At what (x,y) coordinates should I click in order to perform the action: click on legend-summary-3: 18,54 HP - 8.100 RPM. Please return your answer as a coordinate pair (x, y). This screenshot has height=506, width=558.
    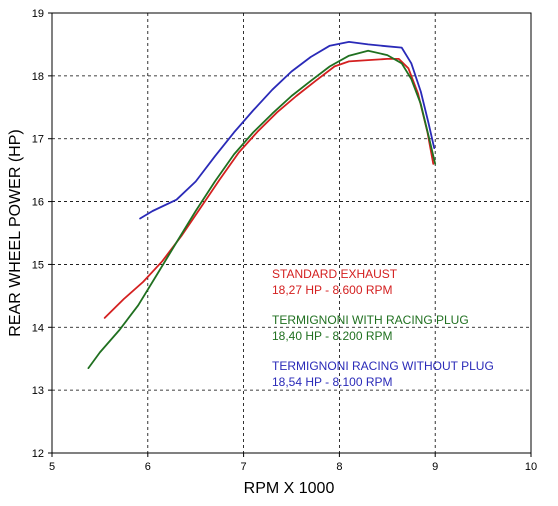
    Looking at the image, I should click on (332, 382).